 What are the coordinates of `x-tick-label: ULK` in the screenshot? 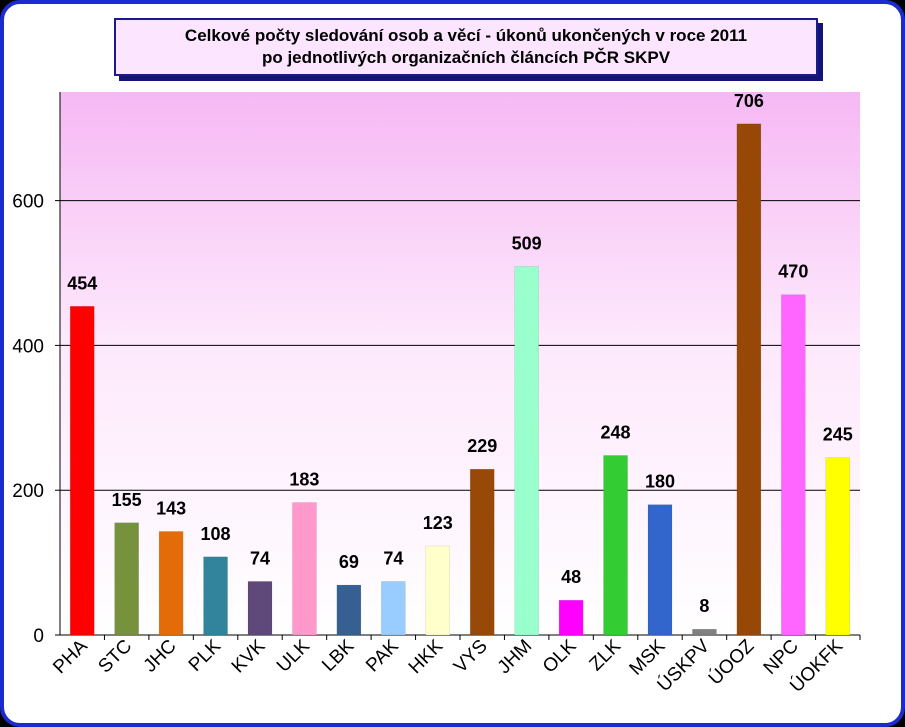 It's located at (293, 655).